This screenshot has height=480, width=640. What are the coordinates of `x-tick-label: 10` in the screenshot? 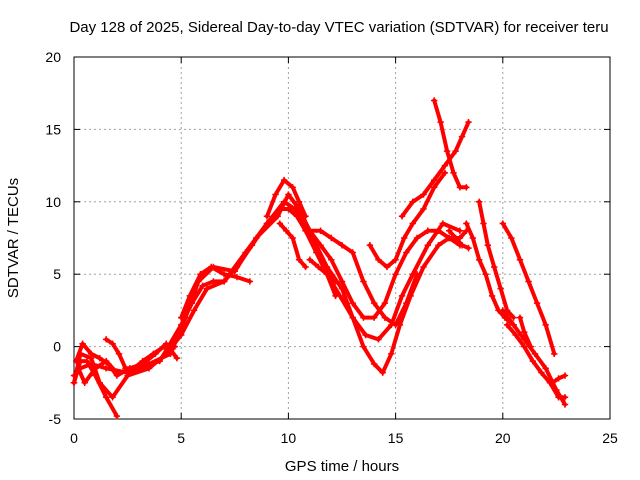 It's located at (289, 438).